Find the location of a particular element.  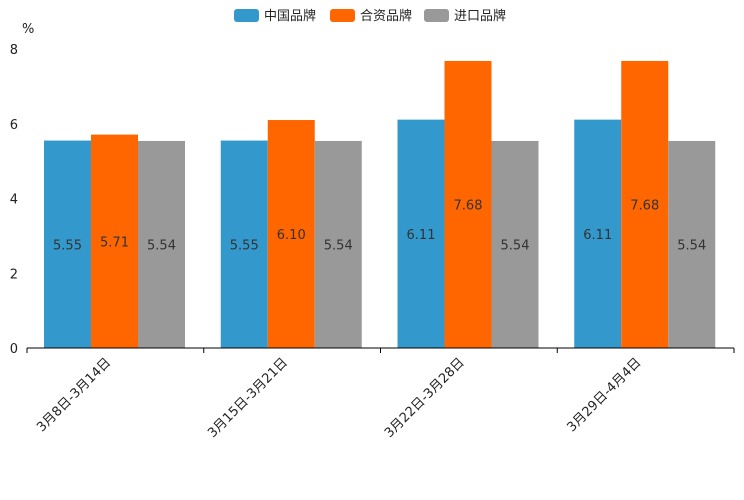

y-axis-ticks: 0 2 4 6 8 is located at coordinates (14, 200).